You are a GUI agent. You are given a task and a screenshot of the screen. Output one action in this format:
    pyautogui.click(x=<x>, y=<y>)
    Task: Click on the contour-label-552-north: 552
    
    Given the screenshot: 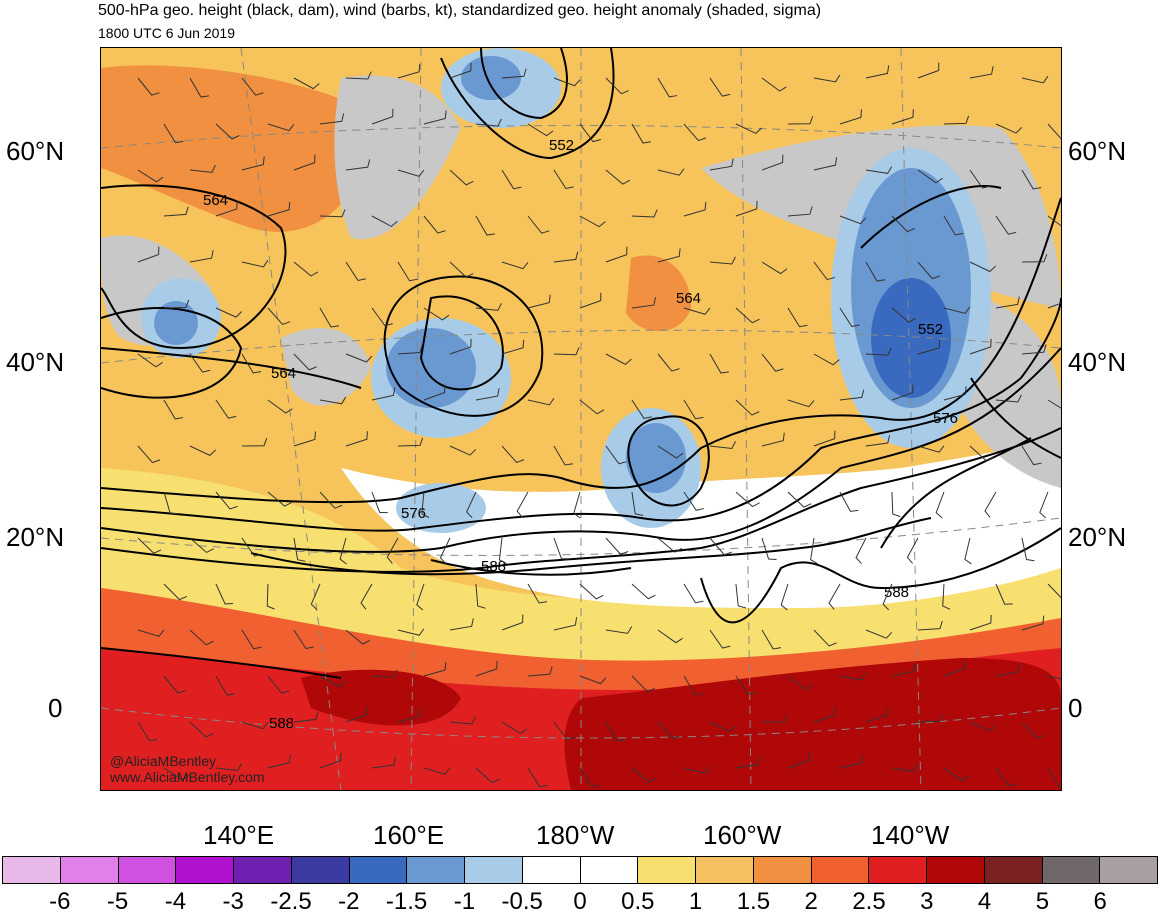 What is the action you would take?
    pyautogui.click(x=561, y=145)
    